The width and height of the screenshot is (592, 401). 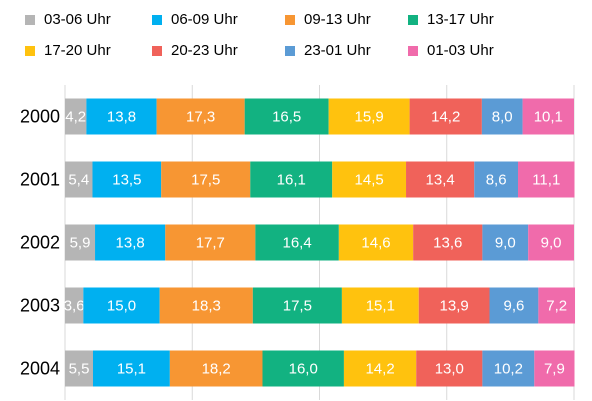 What do you see at coordinates (77, 19) in the screenshot?
I see `legend-label: 03-06 Uhr` at bounding box center [77, 19].